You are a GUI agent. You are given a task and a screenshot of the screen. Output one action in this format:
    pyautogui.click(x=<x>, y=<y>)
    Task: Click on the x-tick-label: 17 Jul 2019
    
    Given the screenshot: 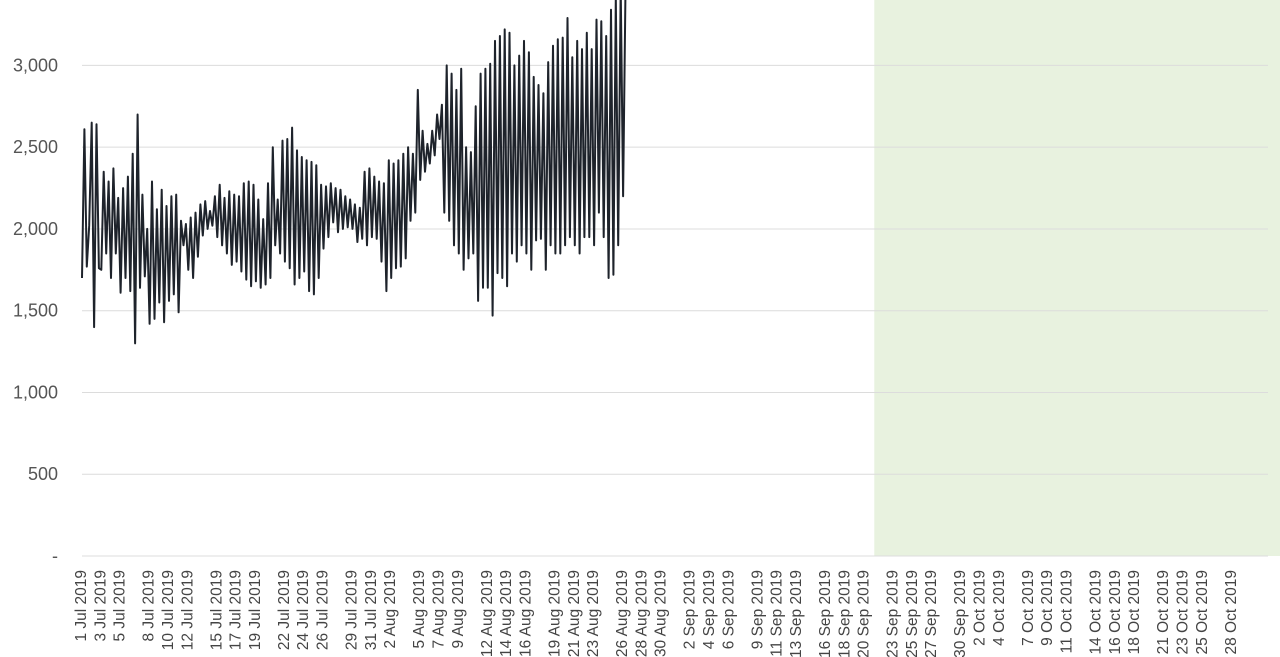 What is the action you would take?
    pyautogui.click(x=236, y=610)
    